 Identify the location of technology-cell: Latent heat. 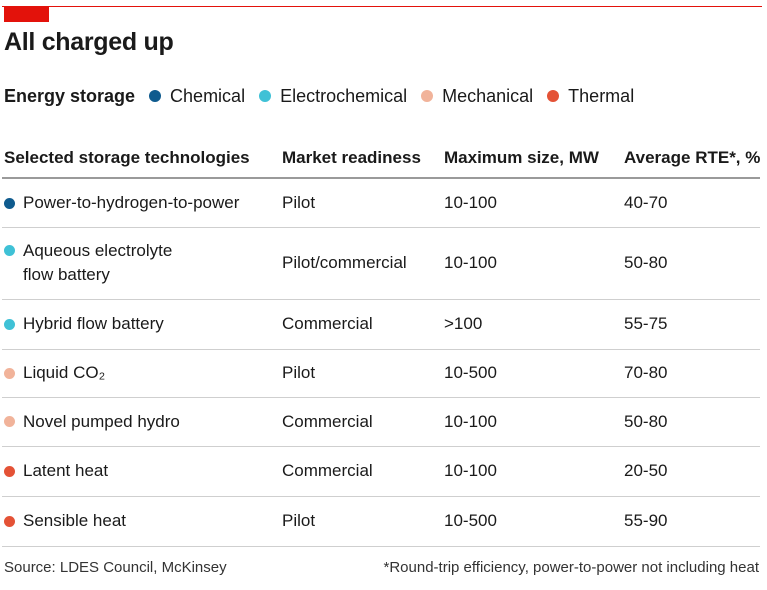
(56, 471).